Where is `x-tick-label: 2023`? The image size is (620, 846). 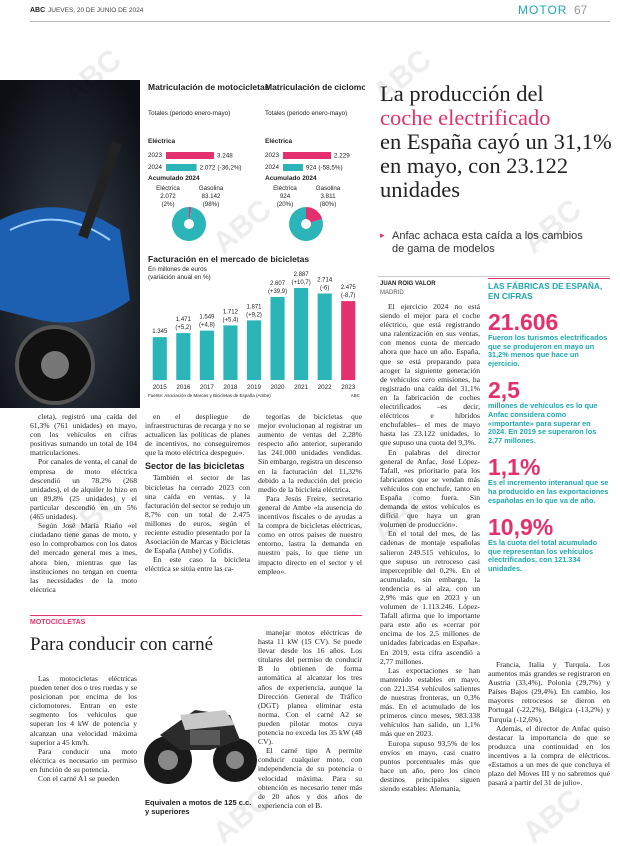
x-tick-label: 2023 is located at coordinates (348, 387).